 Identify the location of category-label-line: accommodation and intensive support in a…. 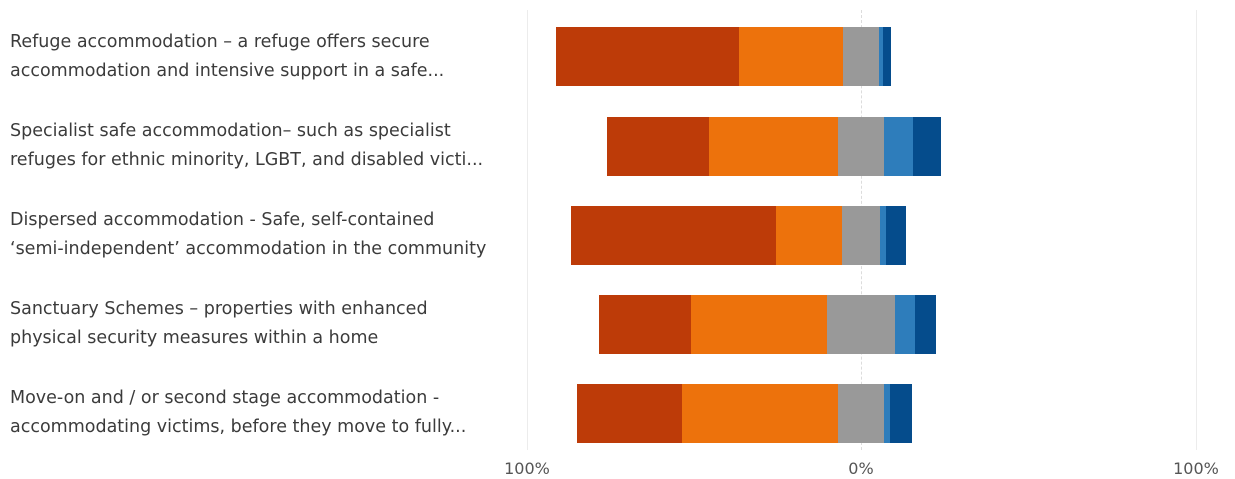
(227, 71).